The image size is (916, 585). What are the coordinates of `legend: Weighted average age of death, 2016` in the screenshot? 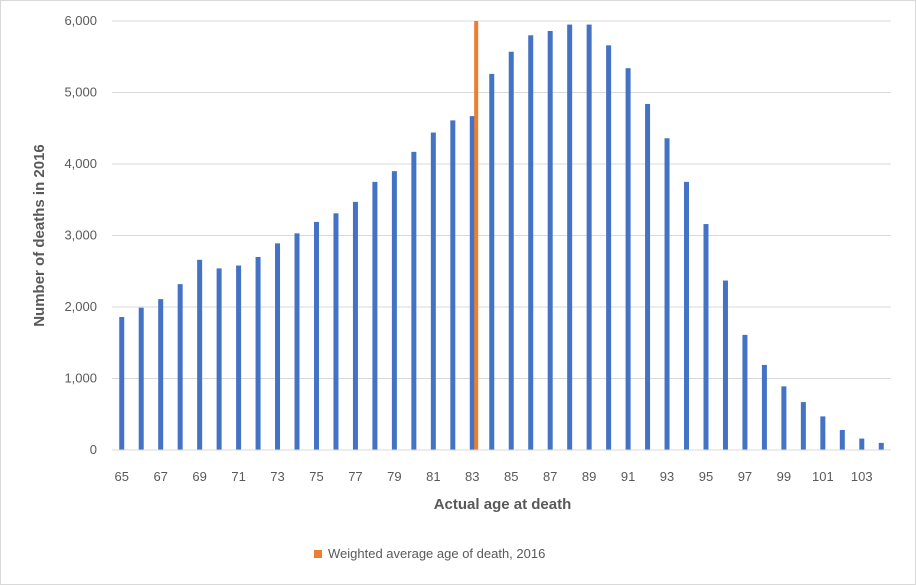 It's located at (429, 553).